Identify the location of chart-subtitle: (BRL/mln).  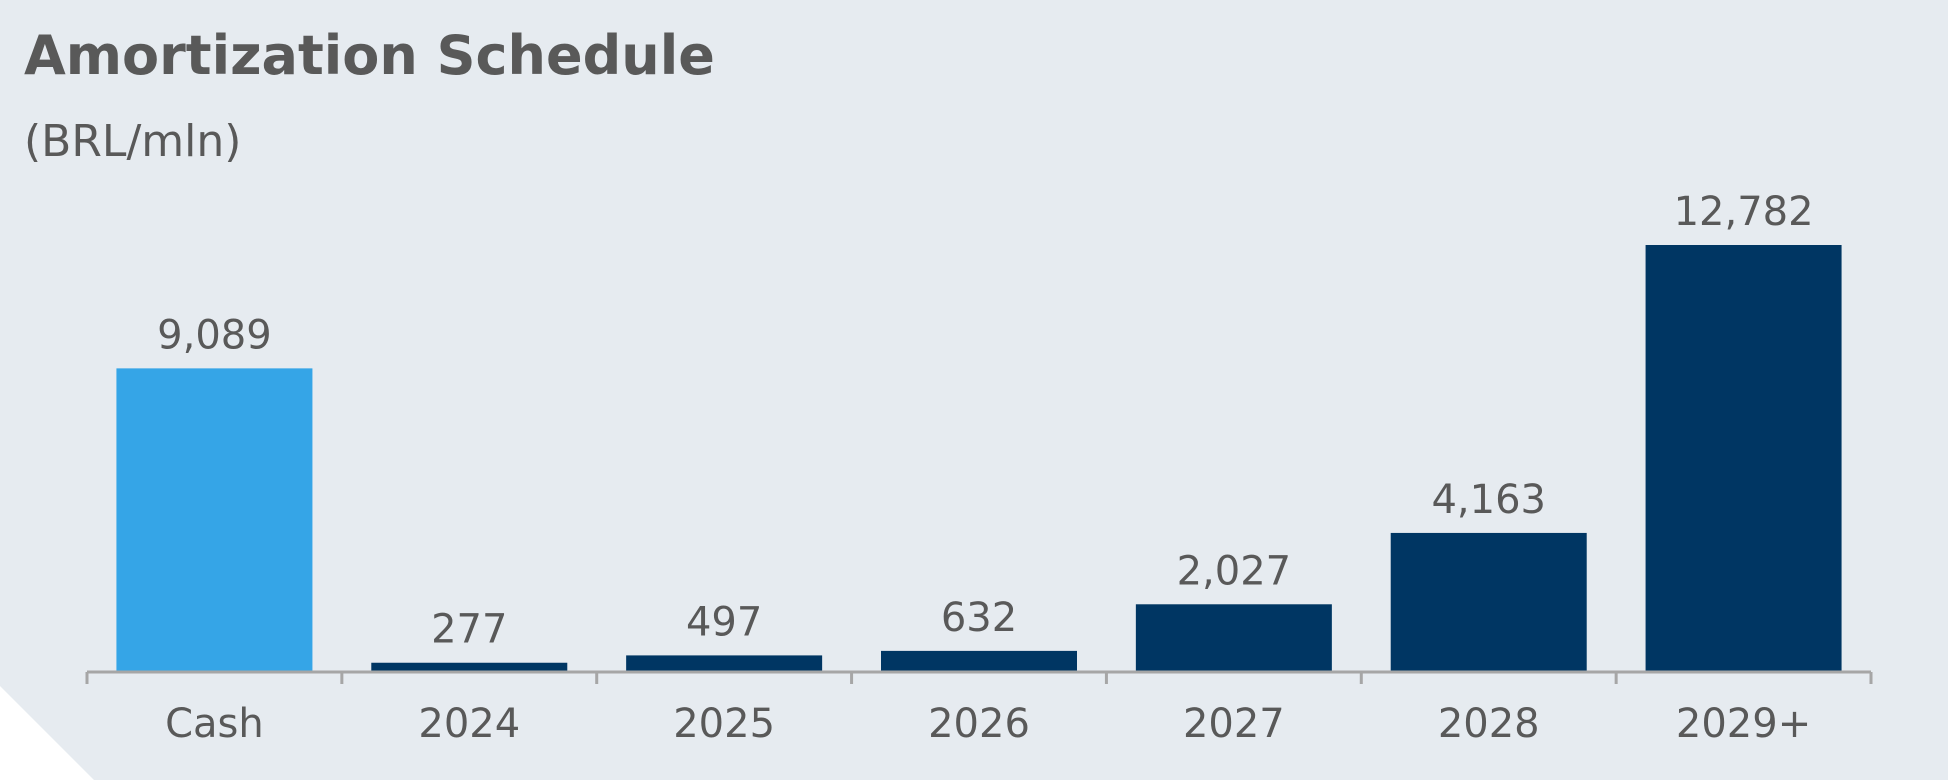
(133, 141).